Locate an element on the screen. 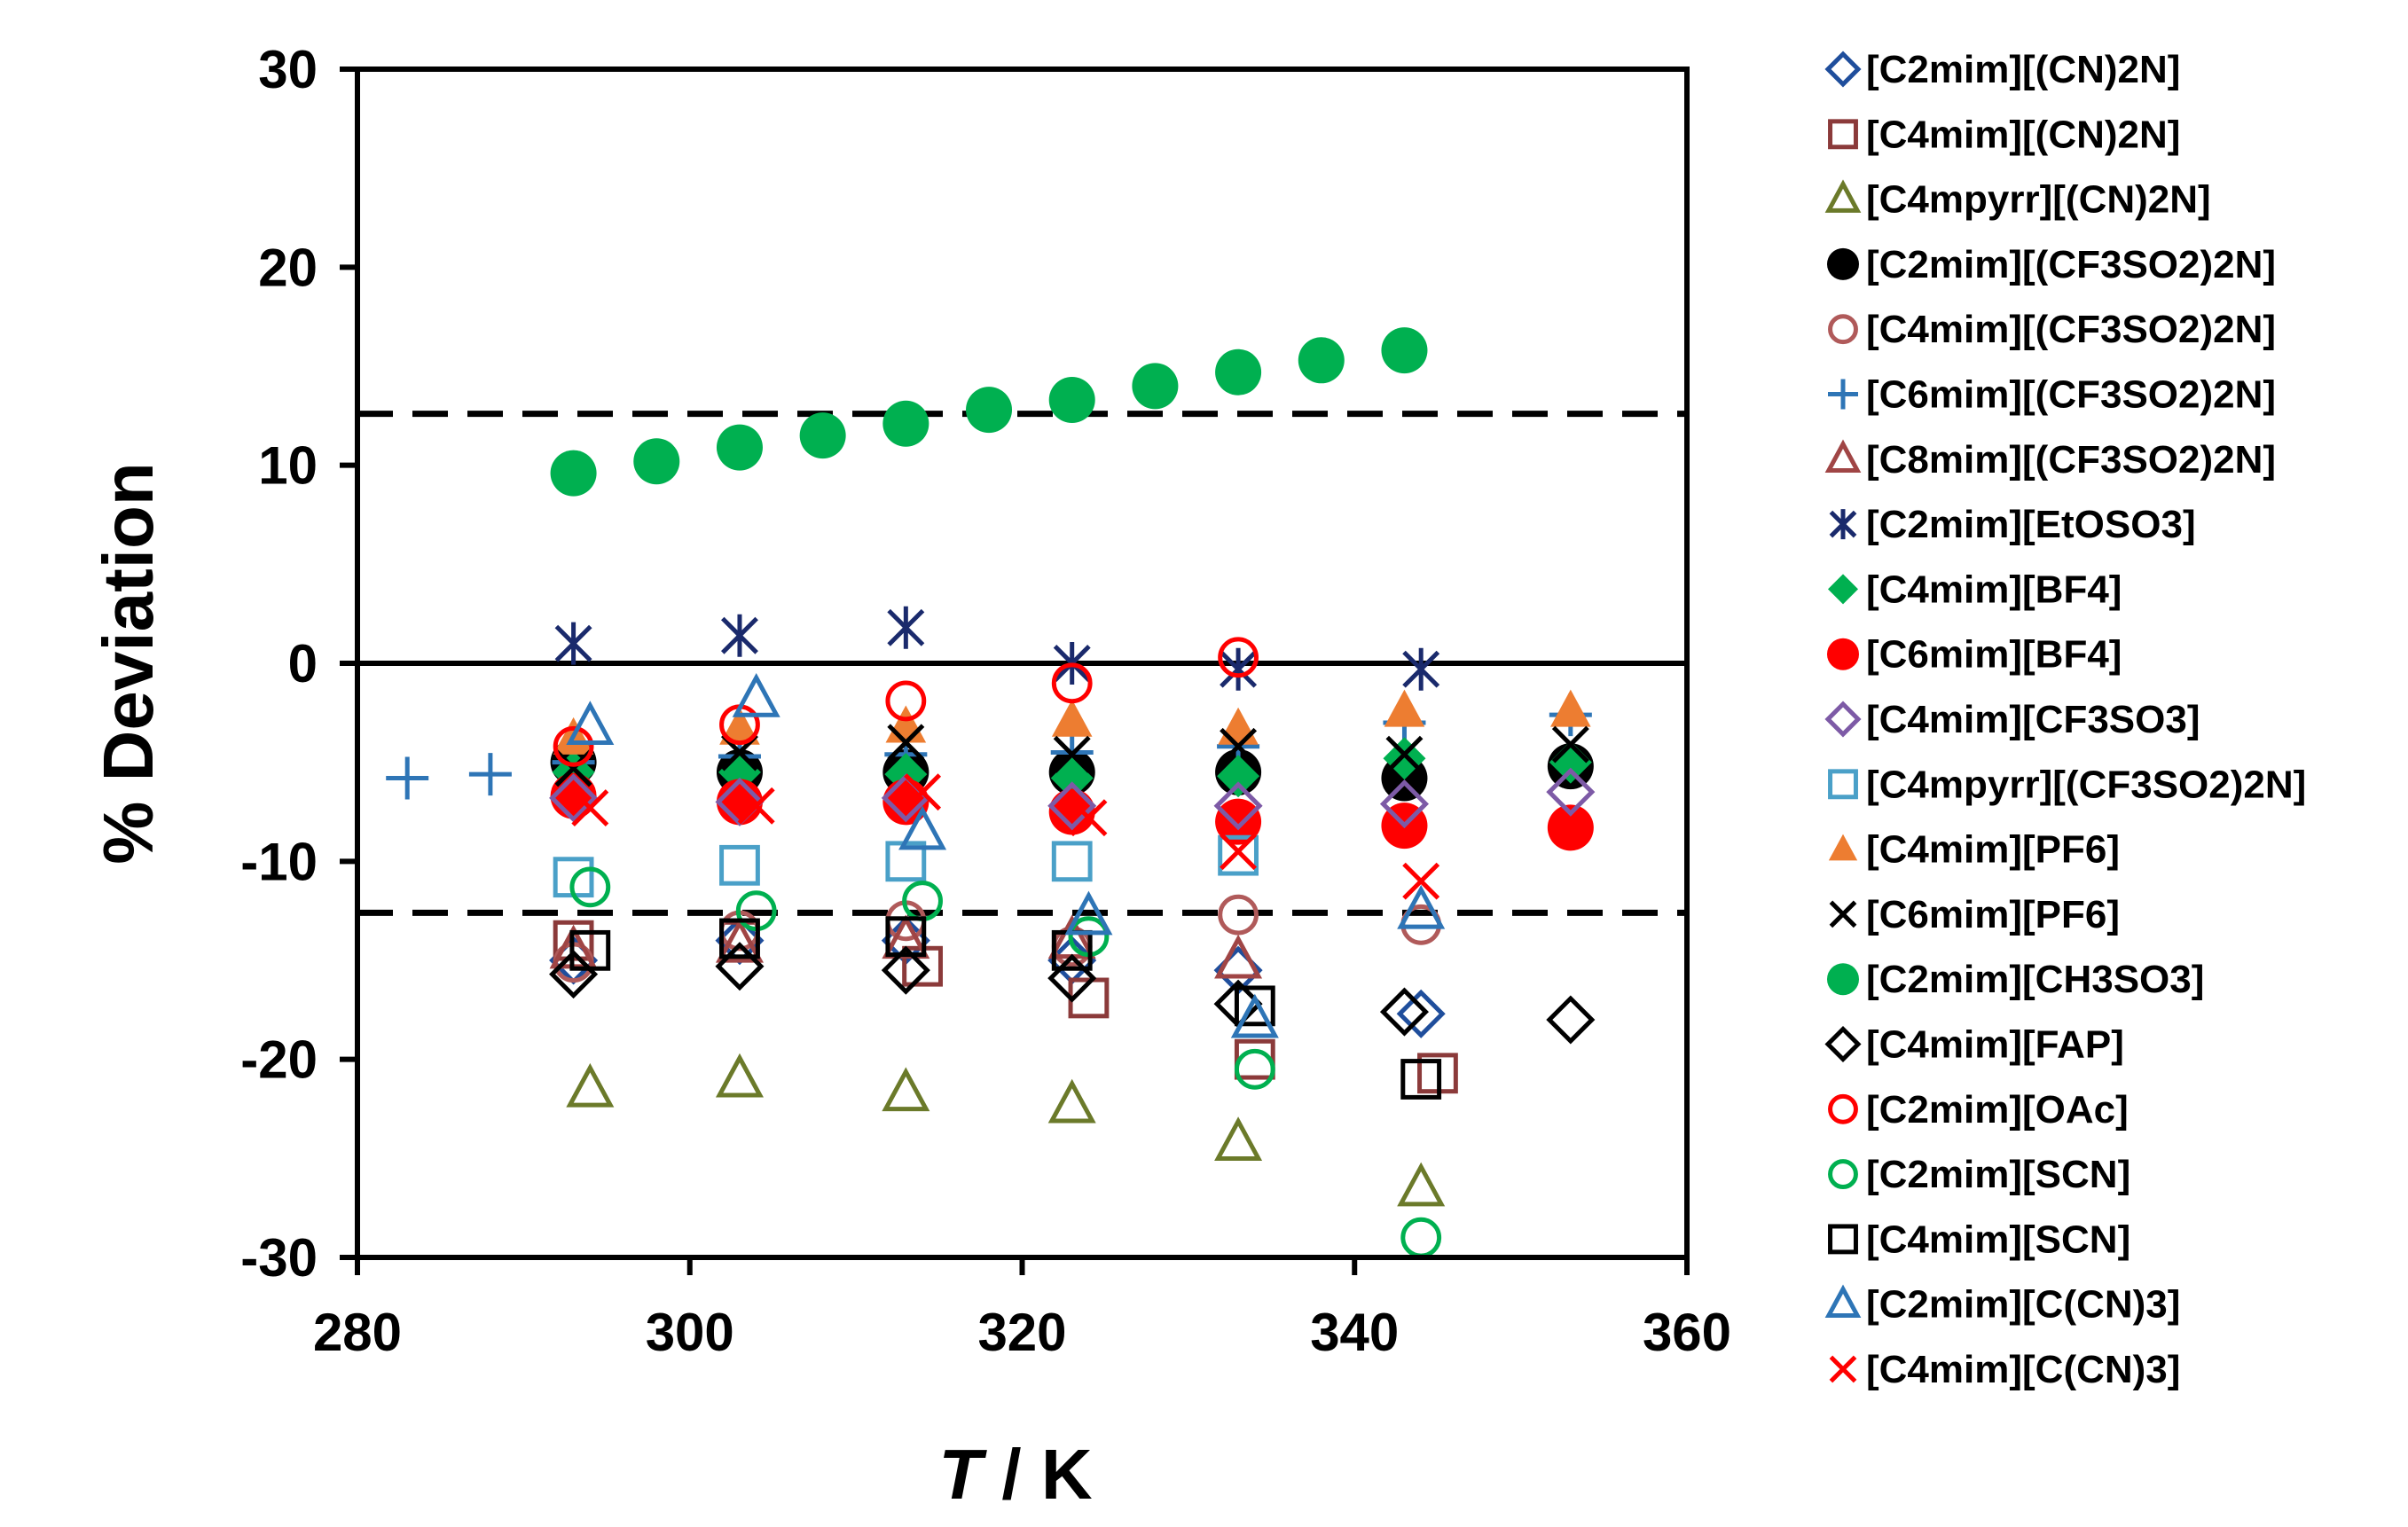 Image resolution: width=2408 pixels, height=1527 pixels. legend-entry: [C4mim][FAP] is located at coordinates (1974, 1045).